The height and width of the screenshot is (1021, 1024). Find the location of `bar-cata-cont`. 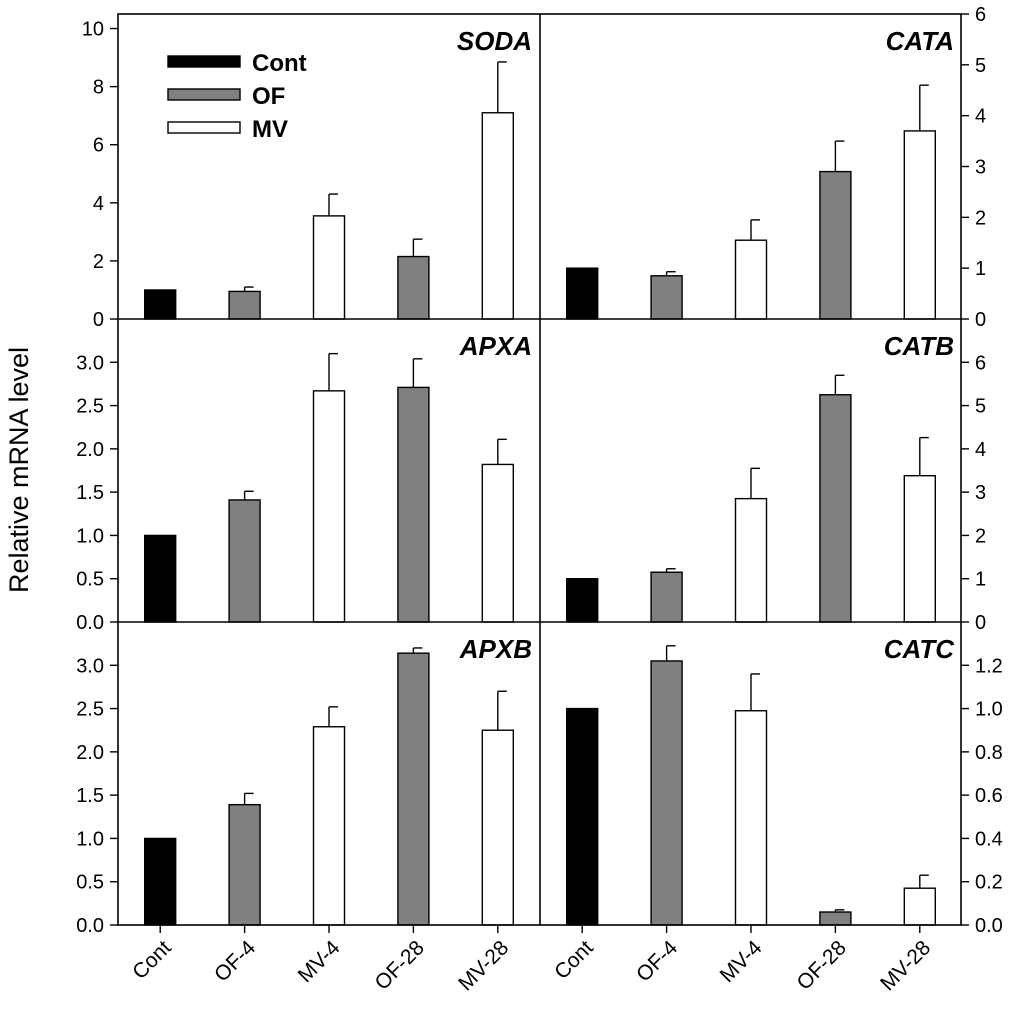

bar-cata-cont is located at coordinates (582, 293).